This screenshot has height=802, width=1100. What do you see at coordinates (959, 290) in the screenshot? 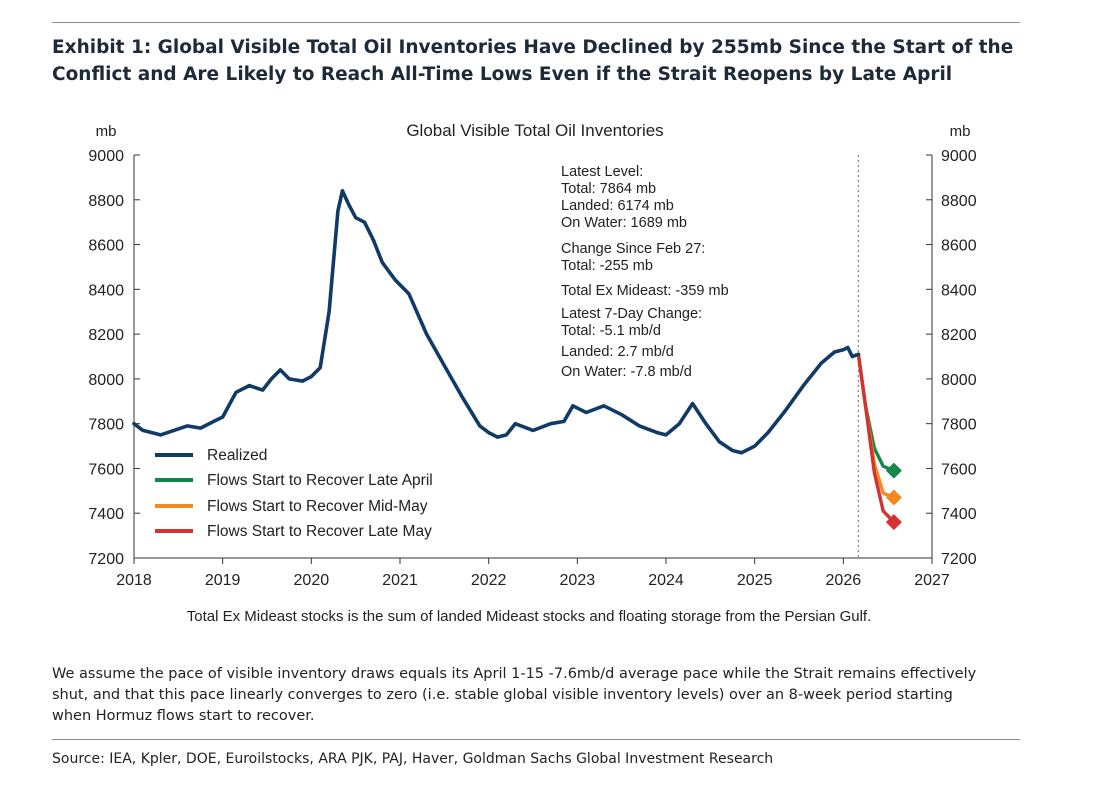
I see `y-tick-label-right-8400: 8400` at bounding box center [959, 290].